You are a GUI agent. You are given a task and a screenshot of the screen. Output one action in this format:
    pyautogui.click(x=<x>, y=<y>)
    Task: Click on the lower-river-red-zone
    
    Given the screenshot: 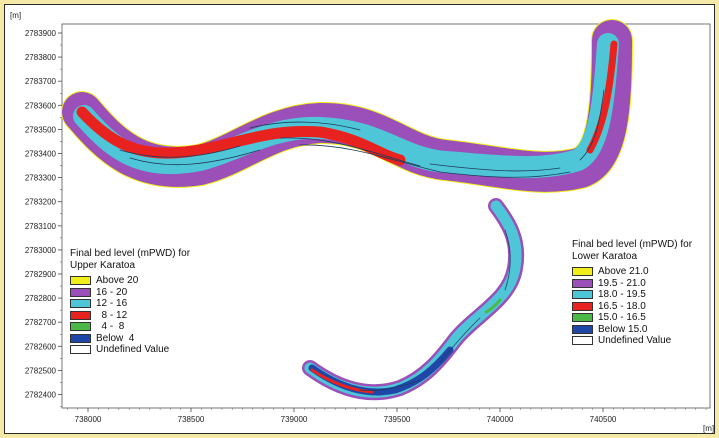 What is the action you would take?
    pyautogui.click(x=342, y=381)
    